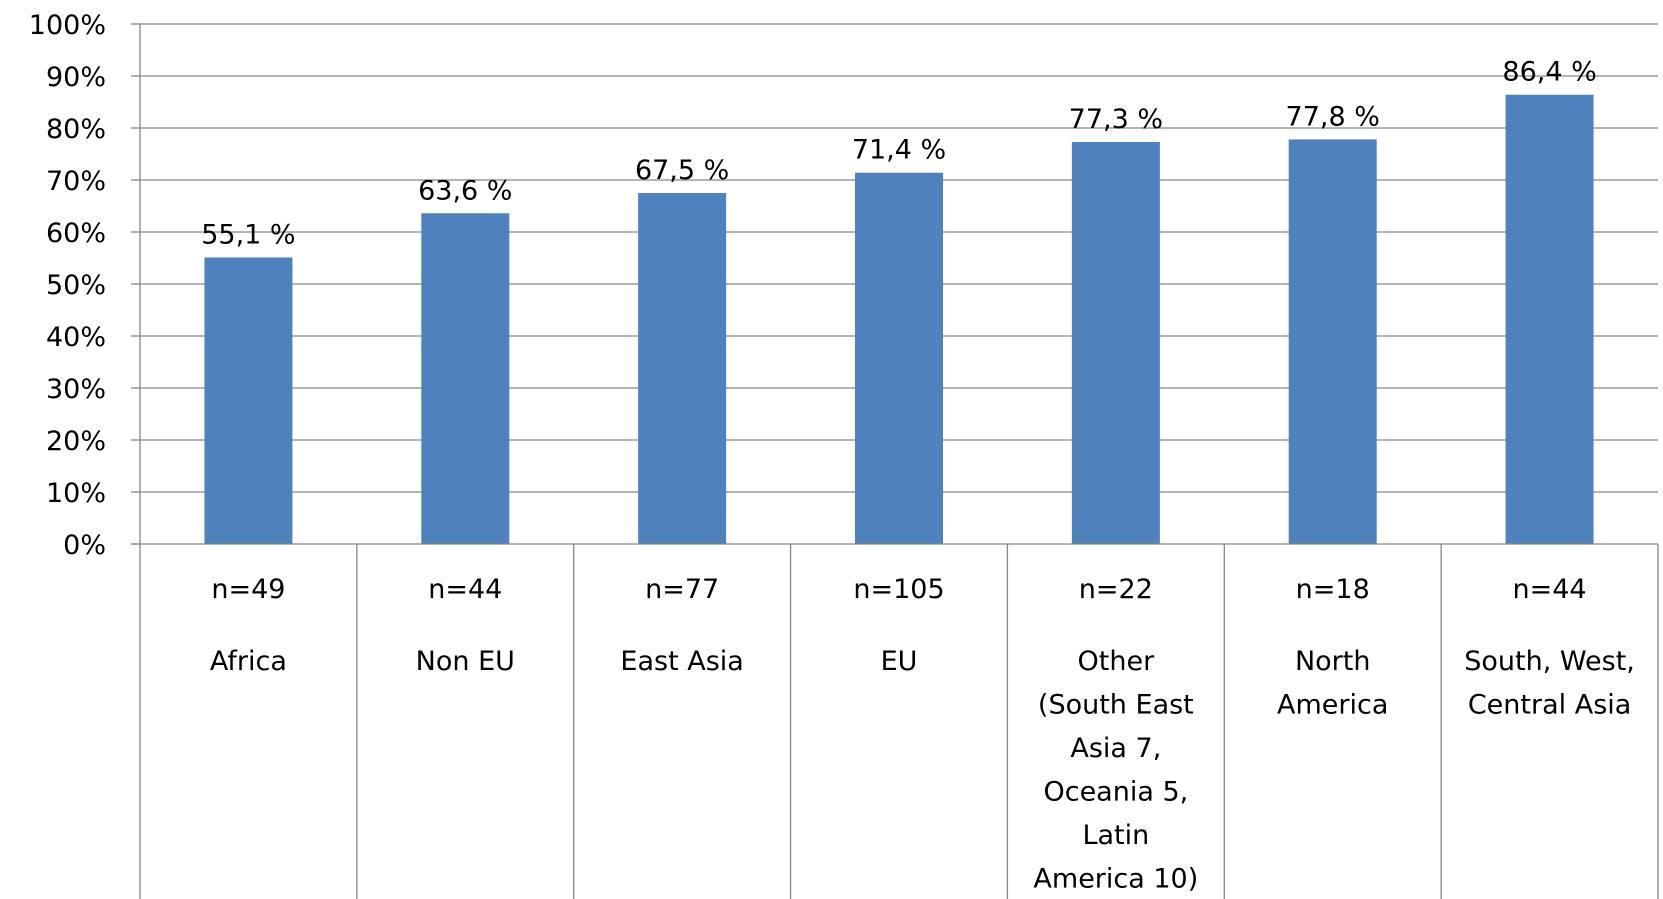 The height and width of the screenshot is (899, 1663). I want to click on data-label: 63,6 %, so click(465, 190).